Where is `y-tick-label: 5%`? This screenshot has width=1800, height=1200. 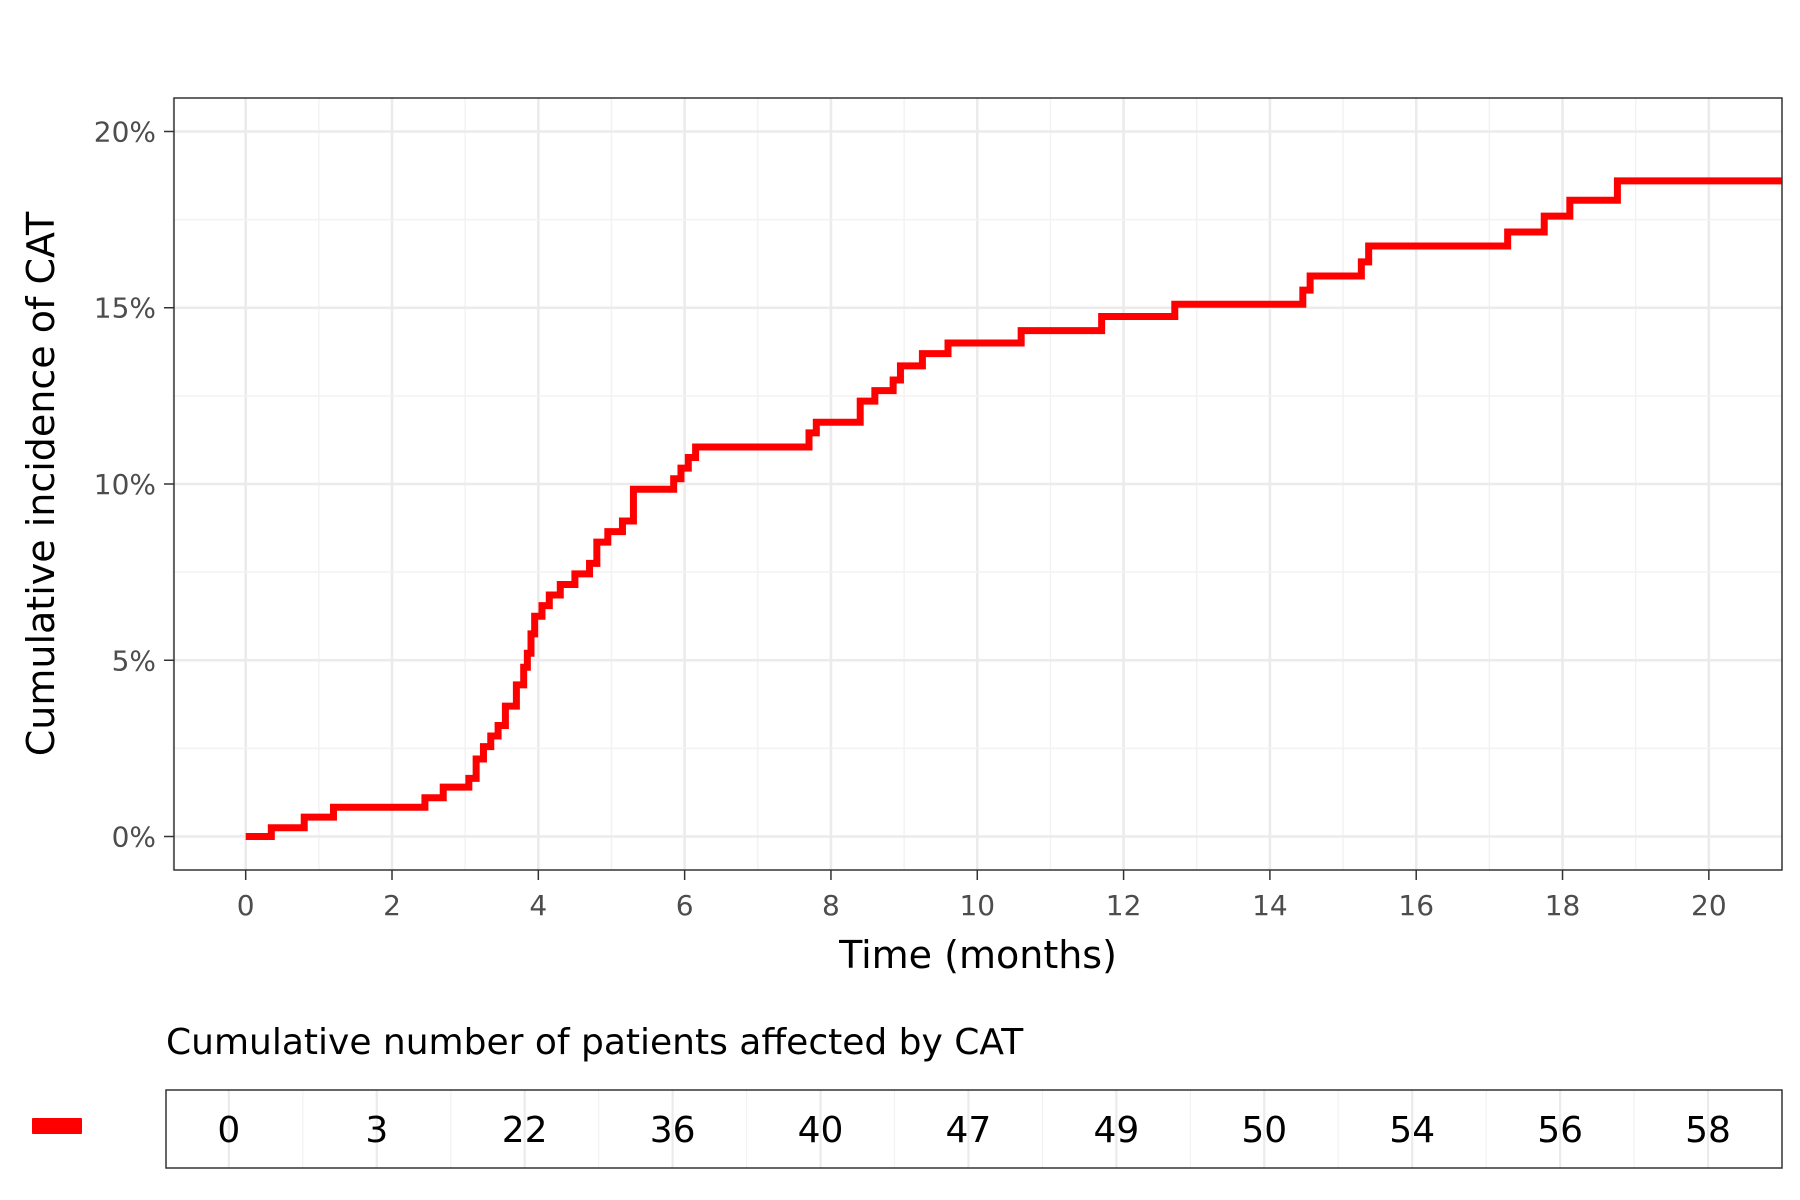
y-tick-label: 5% is located at coordinates (134, 660).